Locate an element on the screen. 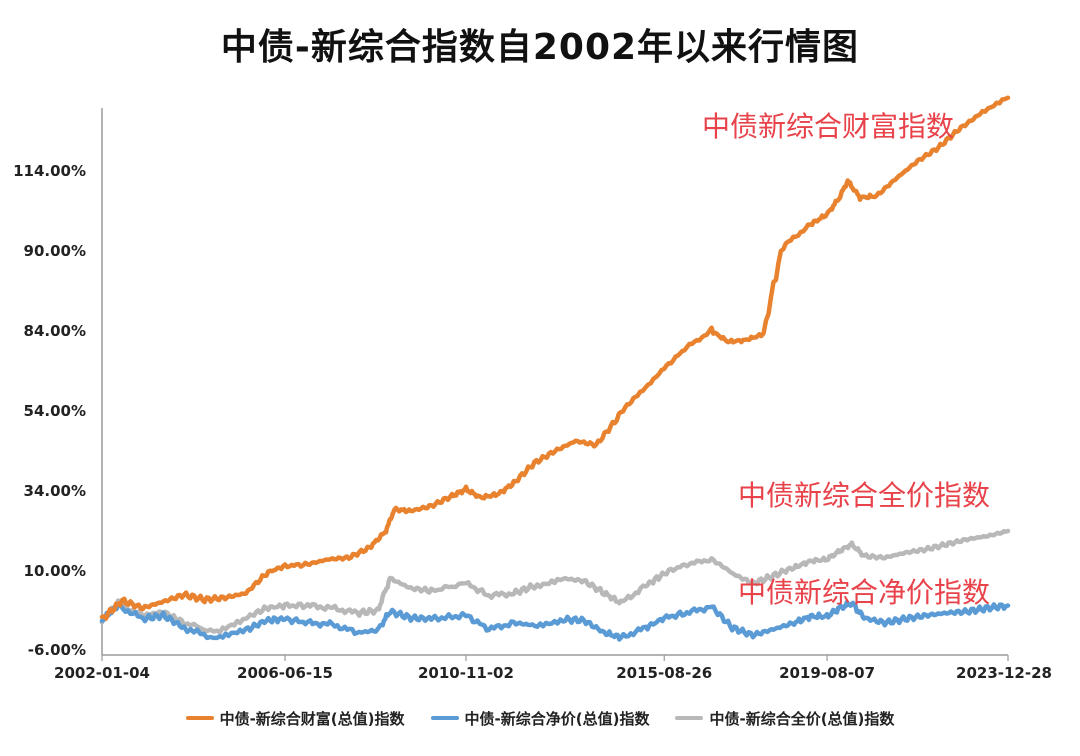  legend-item: 中债-新综合财富(总值)指数 is located at coordinates (295, 718).